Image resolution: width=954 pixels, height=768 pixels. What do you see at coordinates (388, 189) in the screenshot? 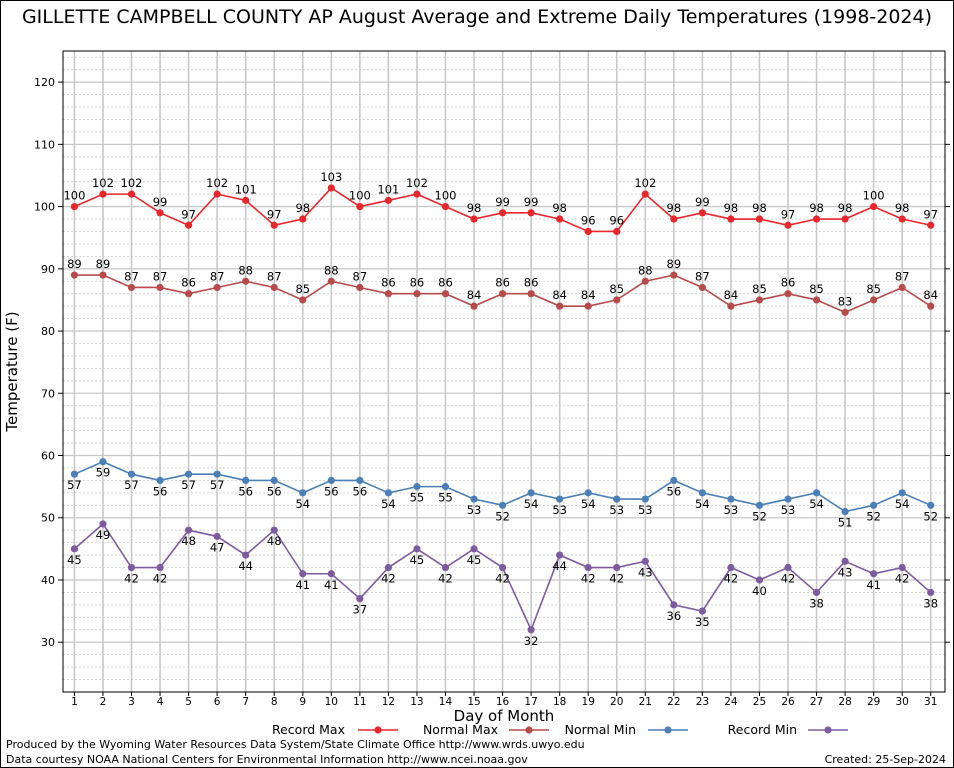
I see `data-label: 101` at bounding box center [388, 189].